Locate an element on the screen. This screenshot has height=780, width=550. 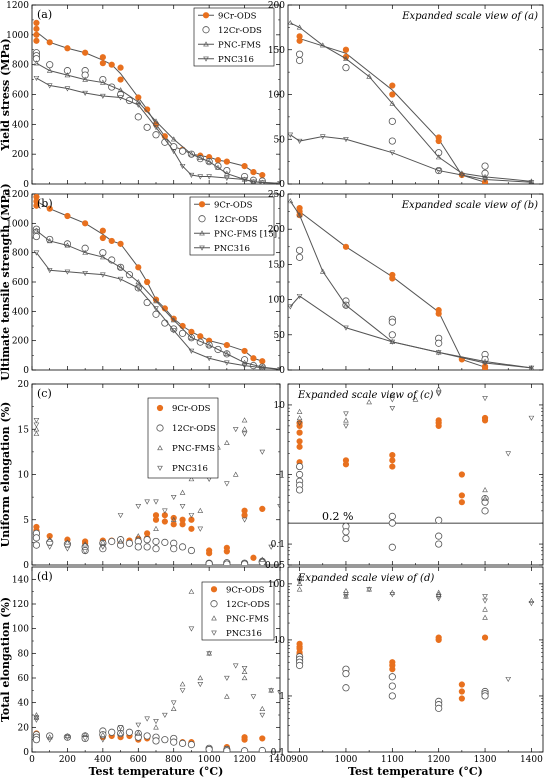
panel-label-a: (a) is located at coordinates (44, 14).